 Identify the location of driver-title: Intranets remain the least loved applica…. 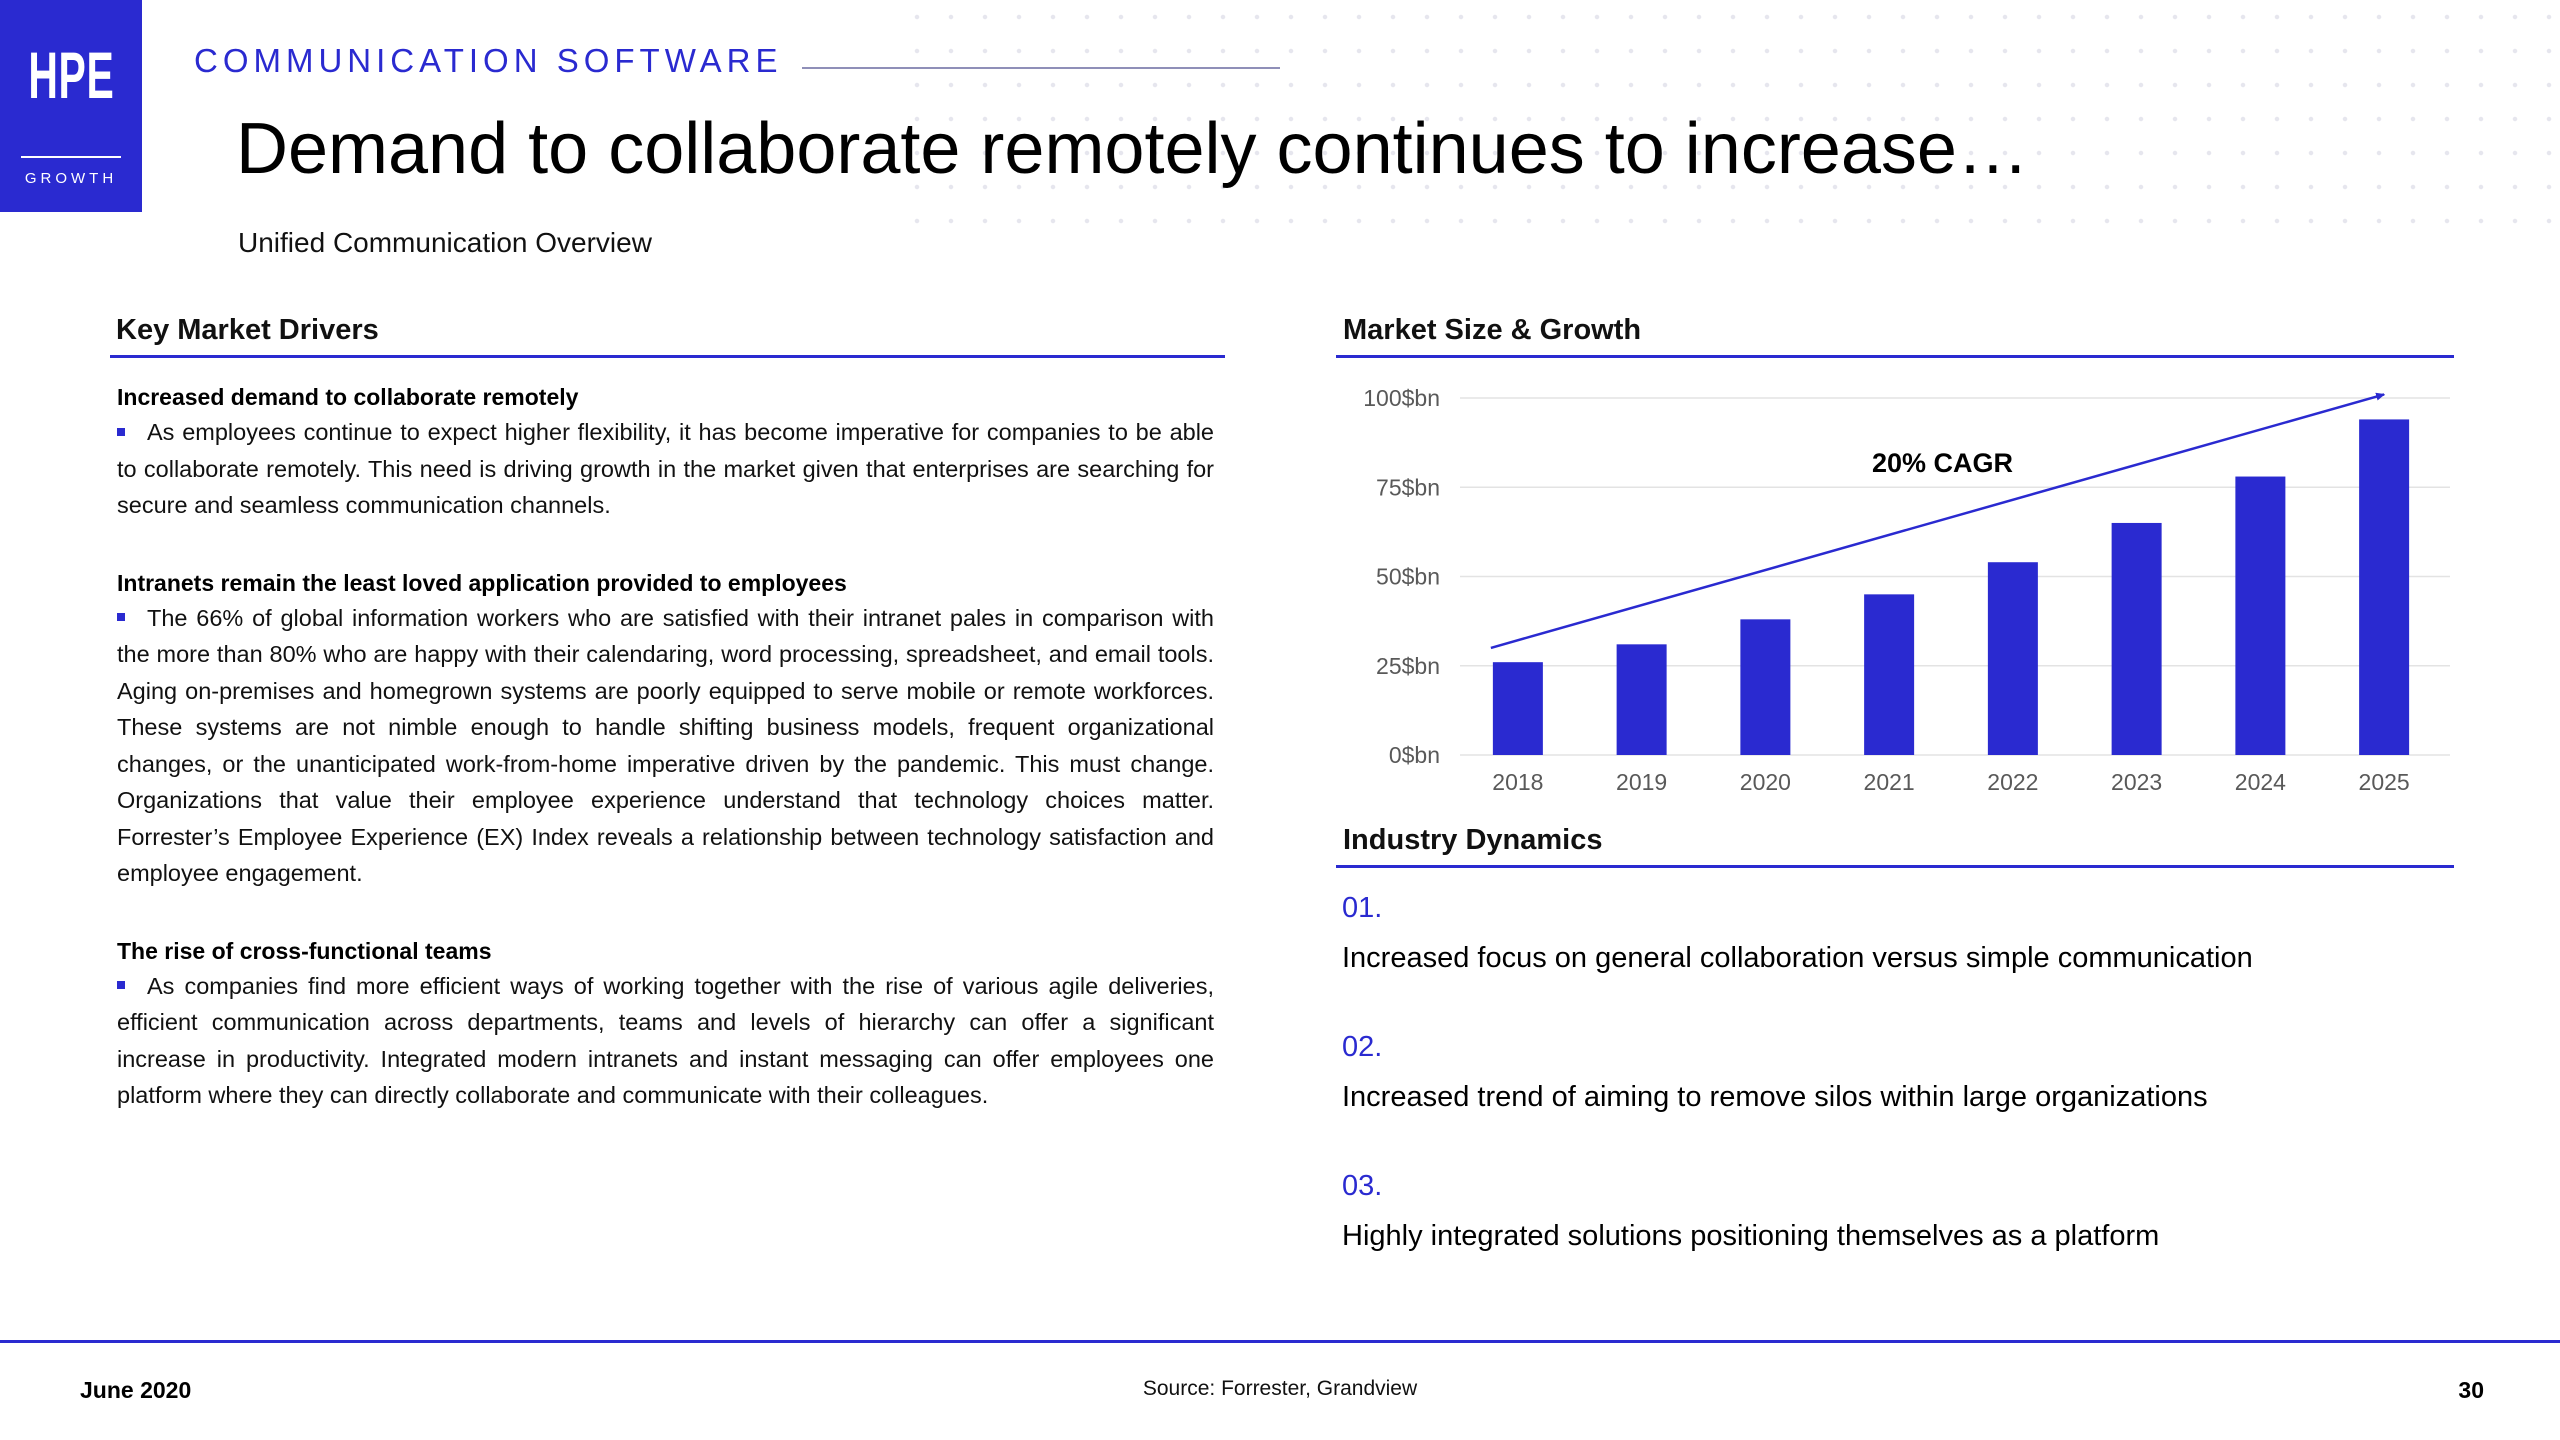
(482, 582).